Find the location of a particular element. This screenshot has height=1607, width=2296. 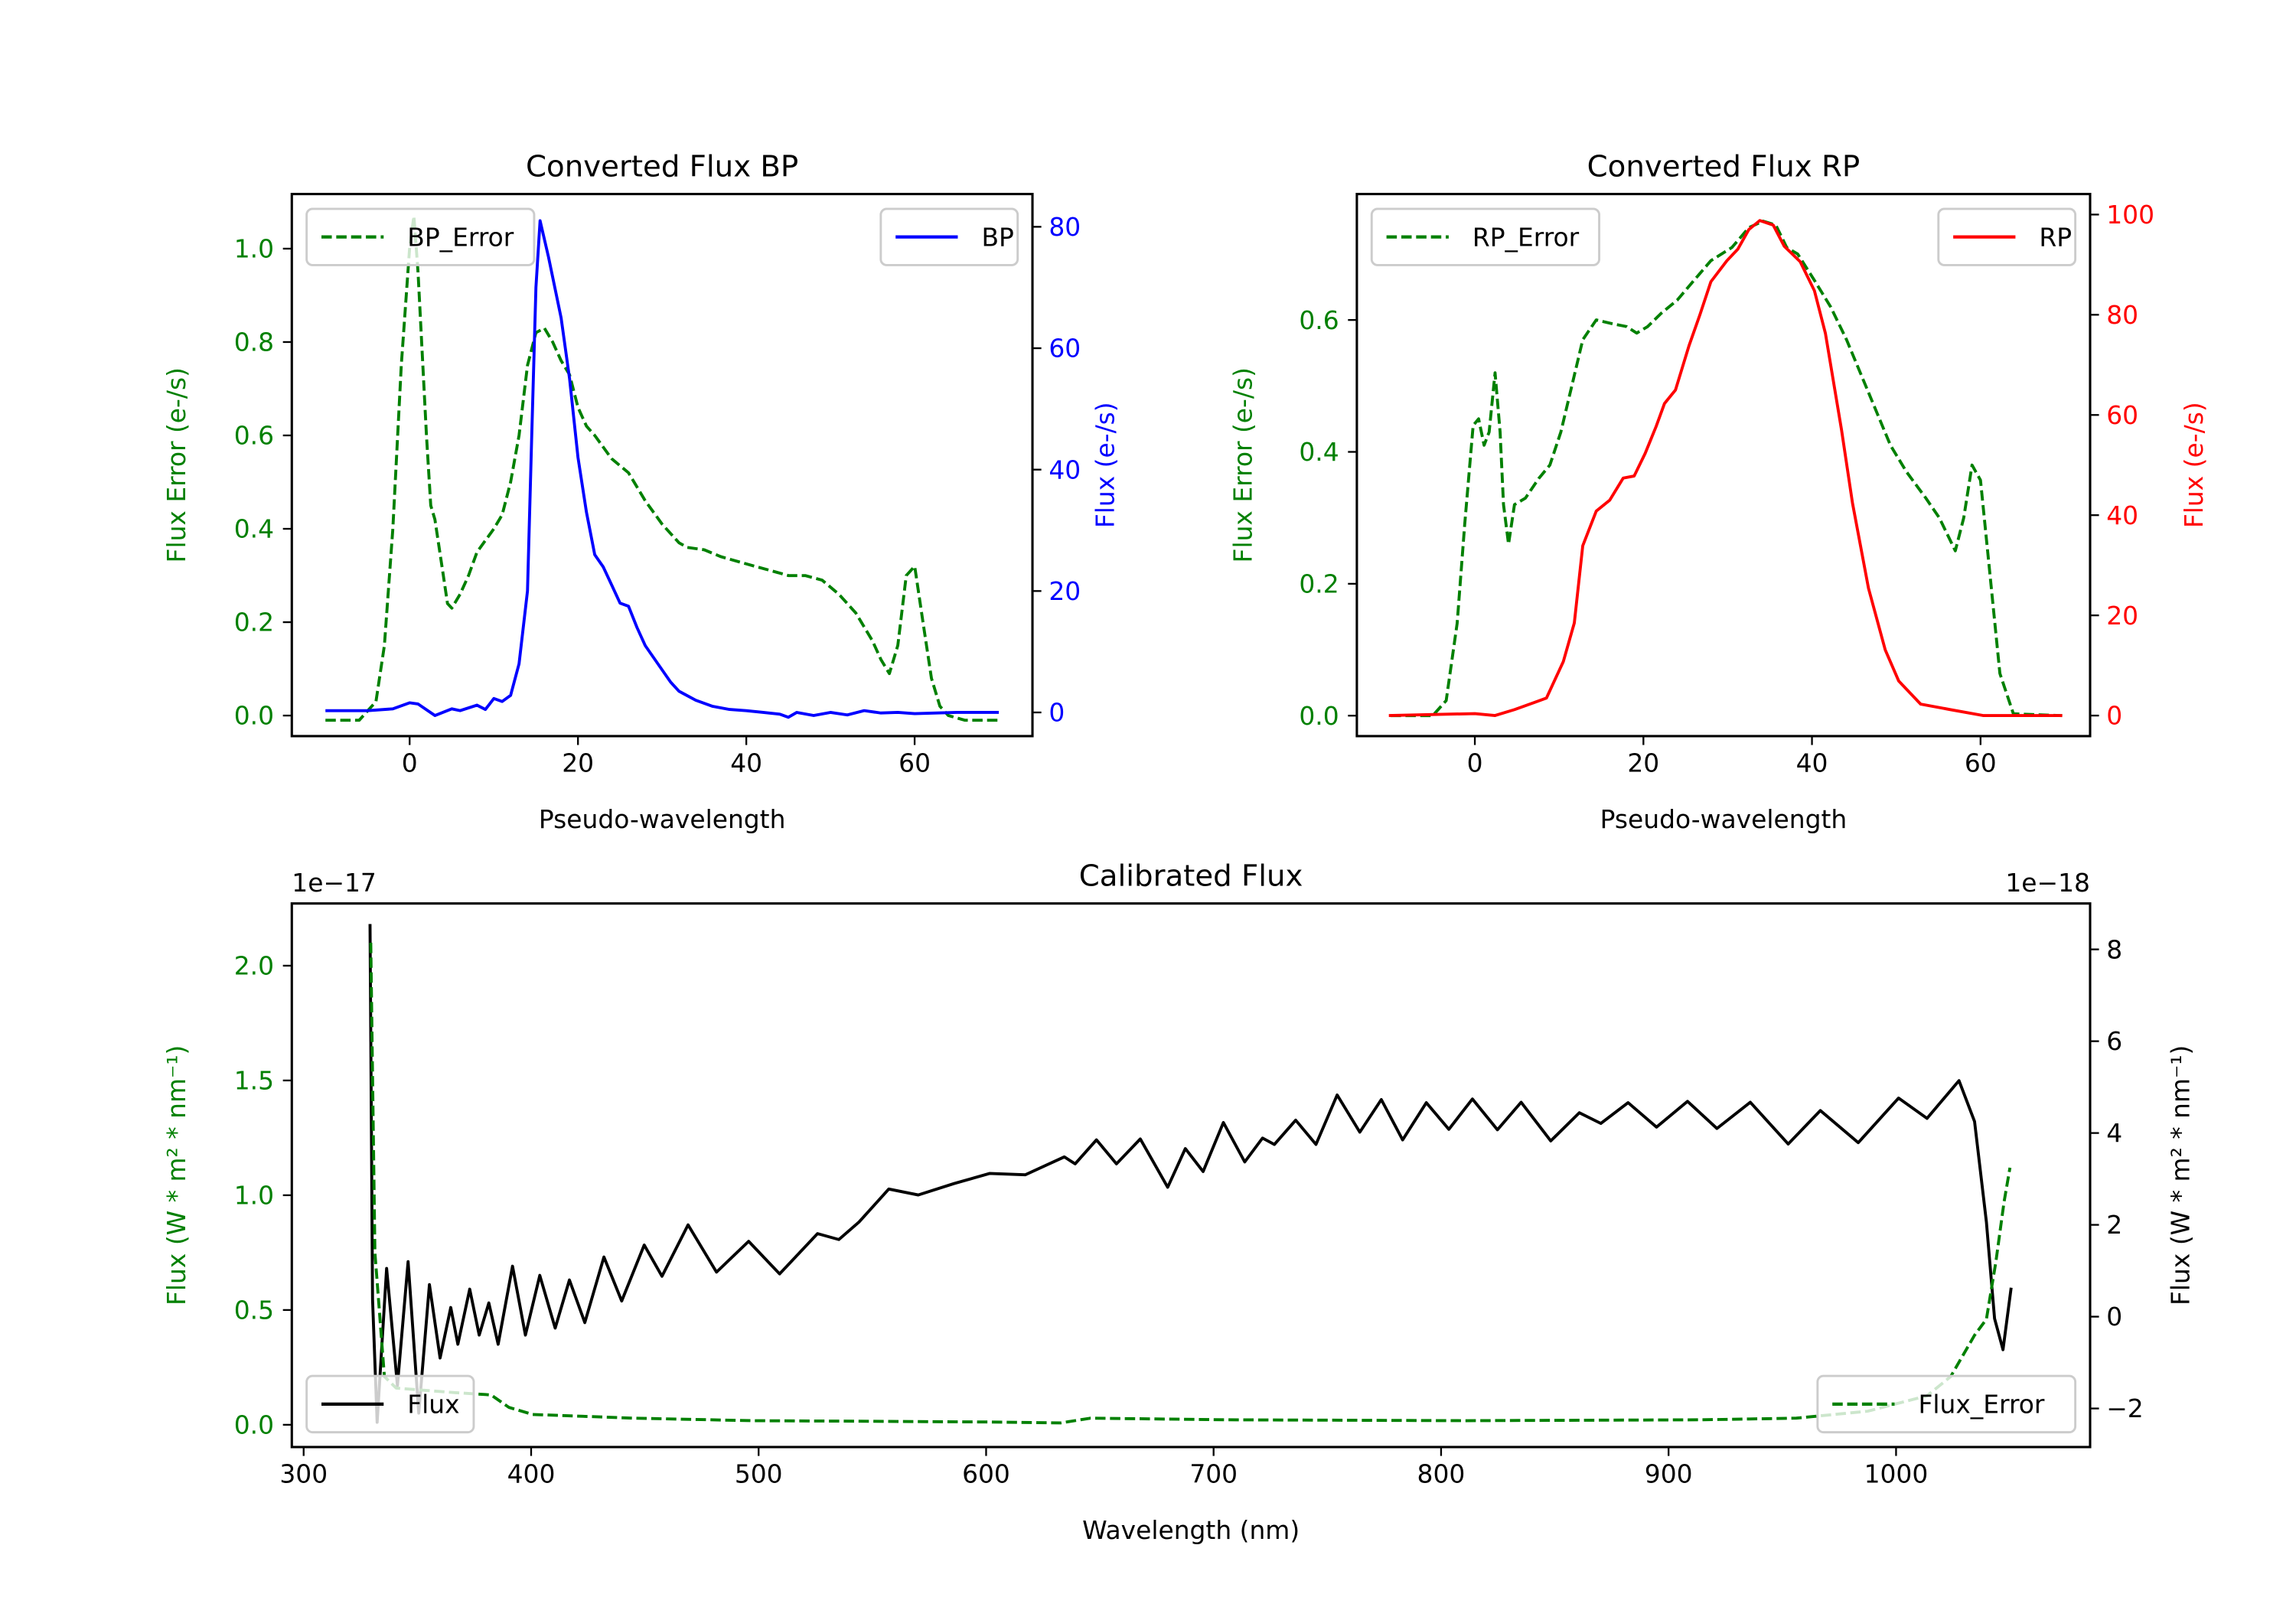

y-right-tick-label: −2 is located at coordinates (2125, 1408).